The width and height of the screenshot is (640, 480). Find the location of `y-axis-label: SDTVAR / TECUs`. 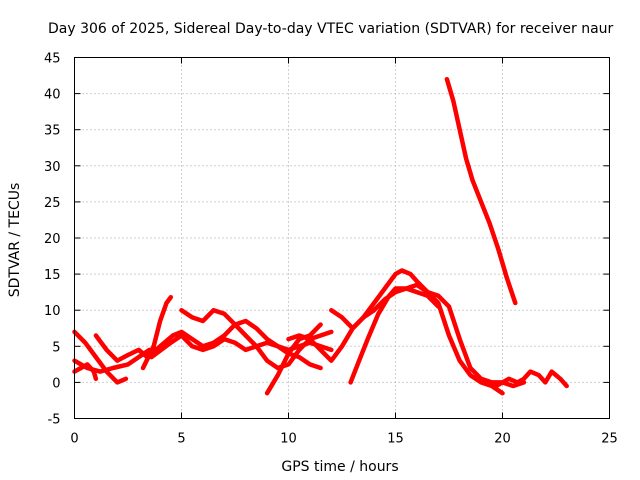

y-axis-label: SDTVAR / TECUs is located at coordinates (15, 240).